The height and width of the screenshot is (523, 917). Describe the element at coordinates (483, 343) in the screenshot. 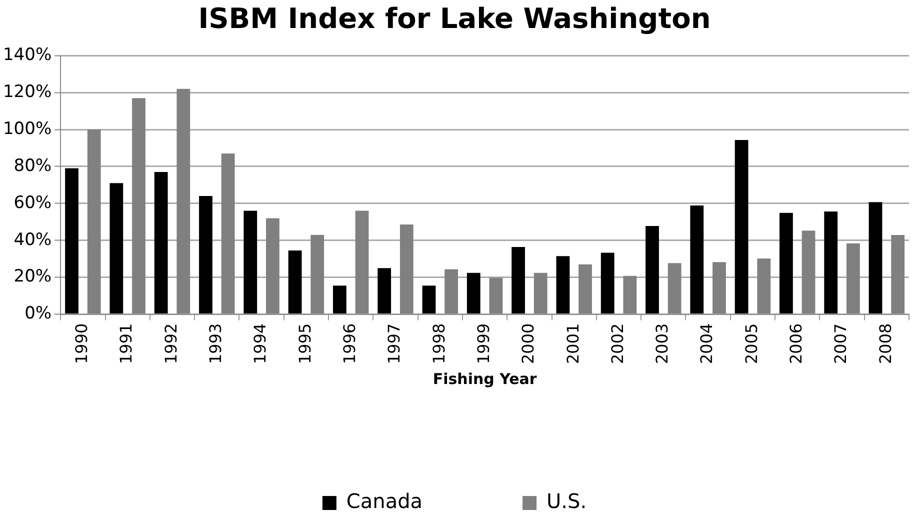

I see `x-tick-label: 1999` at that location.